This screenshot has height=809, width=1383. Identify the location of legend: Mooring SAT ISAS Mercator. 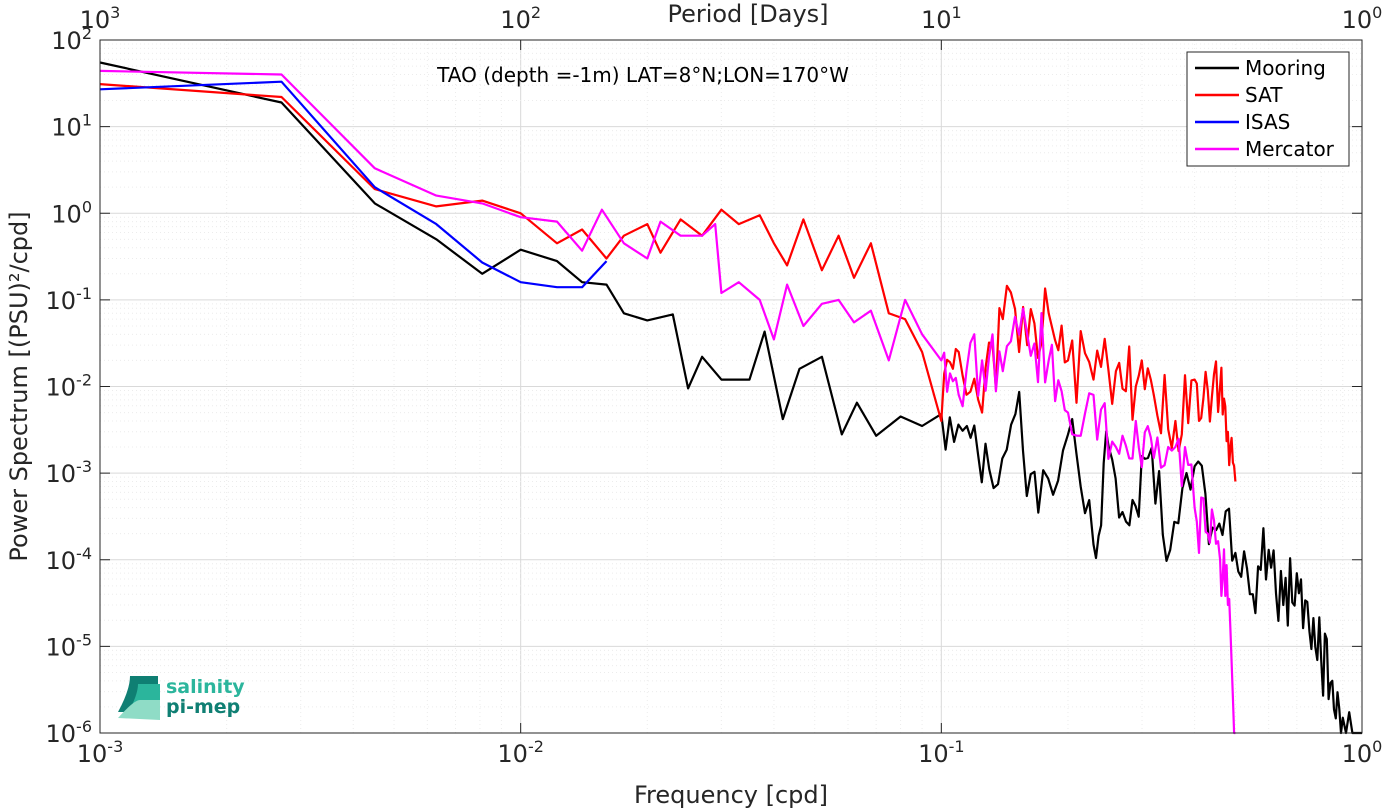
(1268, 109).